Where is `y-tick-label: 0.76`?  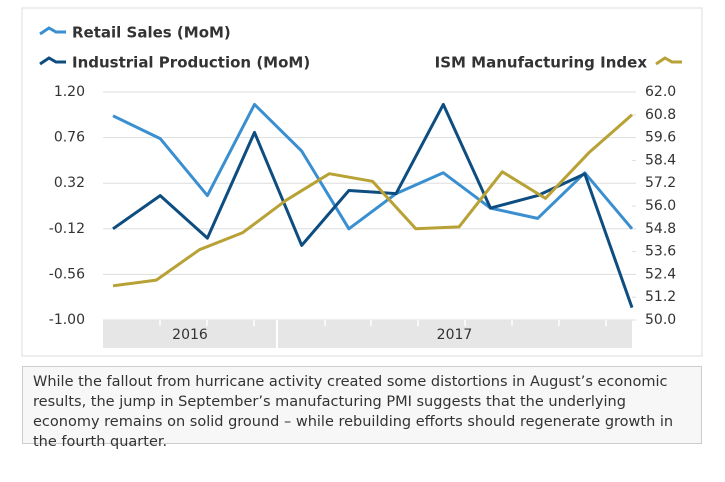 y-tick-label: 0.76 is located at coordinates (69, 138).